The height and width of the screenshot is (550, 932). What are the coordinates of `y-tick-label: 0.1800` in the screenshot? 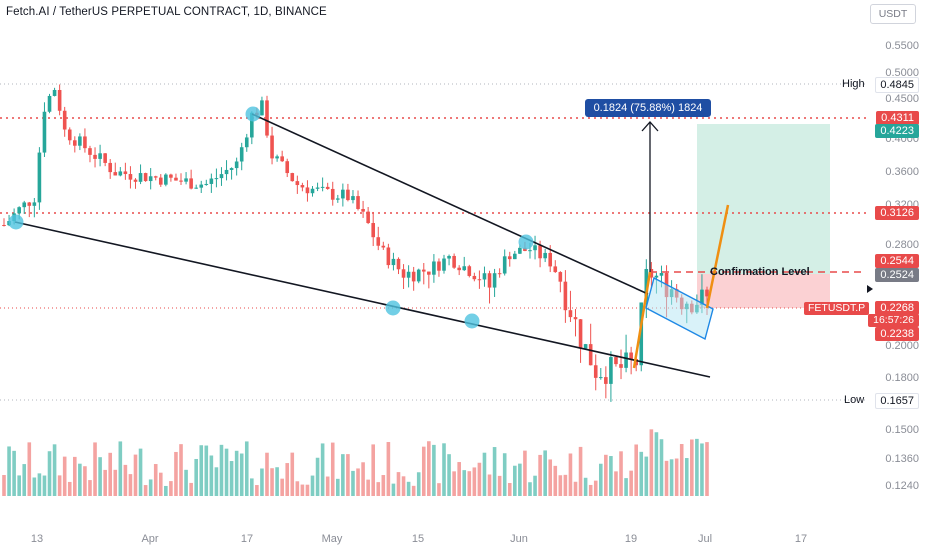 It's located at (902, 378).